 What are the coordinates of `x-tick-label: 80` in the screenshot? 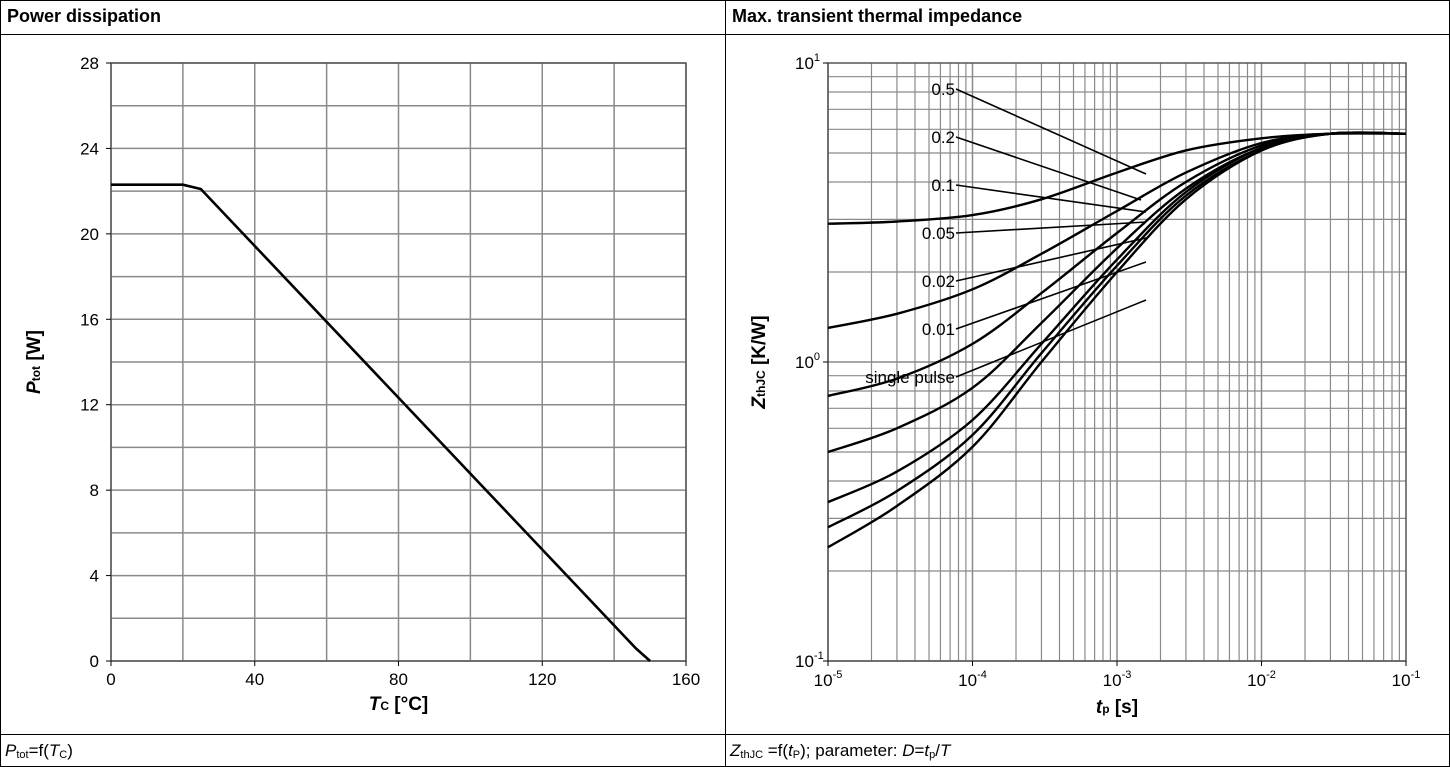 It's located at (398, 679).